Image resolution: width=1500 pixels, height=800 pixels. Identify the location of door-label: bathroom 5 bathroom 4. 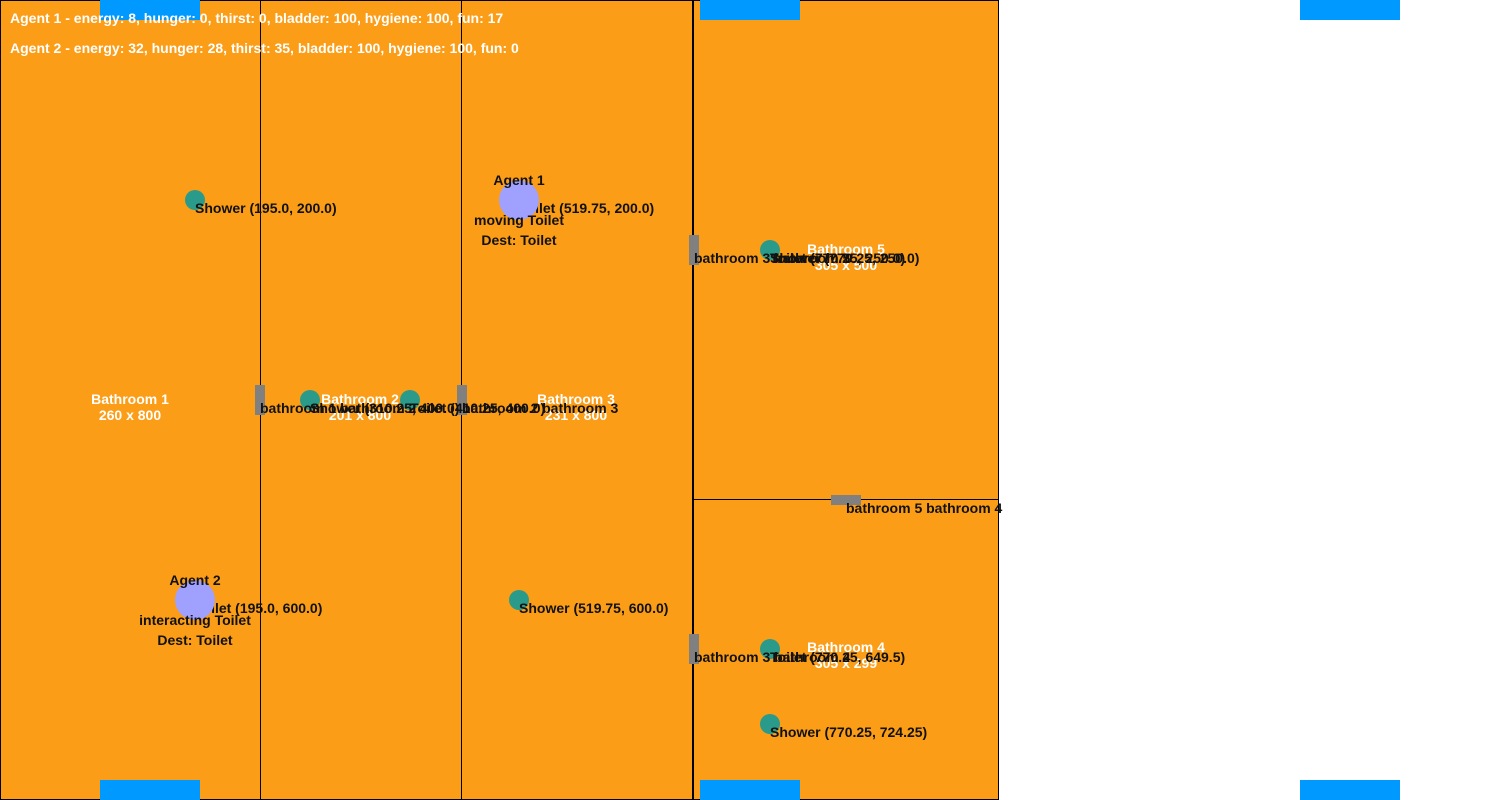
(924, 508).